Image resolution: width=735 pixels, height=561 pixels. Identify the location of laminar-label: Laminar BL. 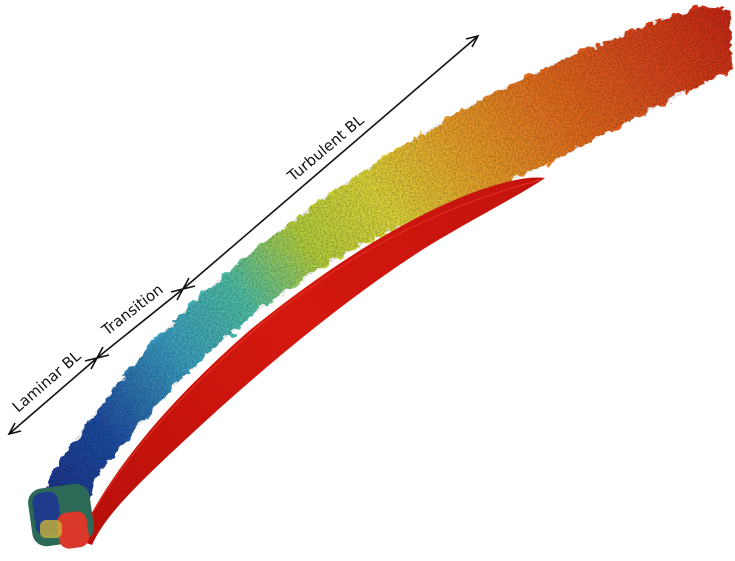
(47, 382).